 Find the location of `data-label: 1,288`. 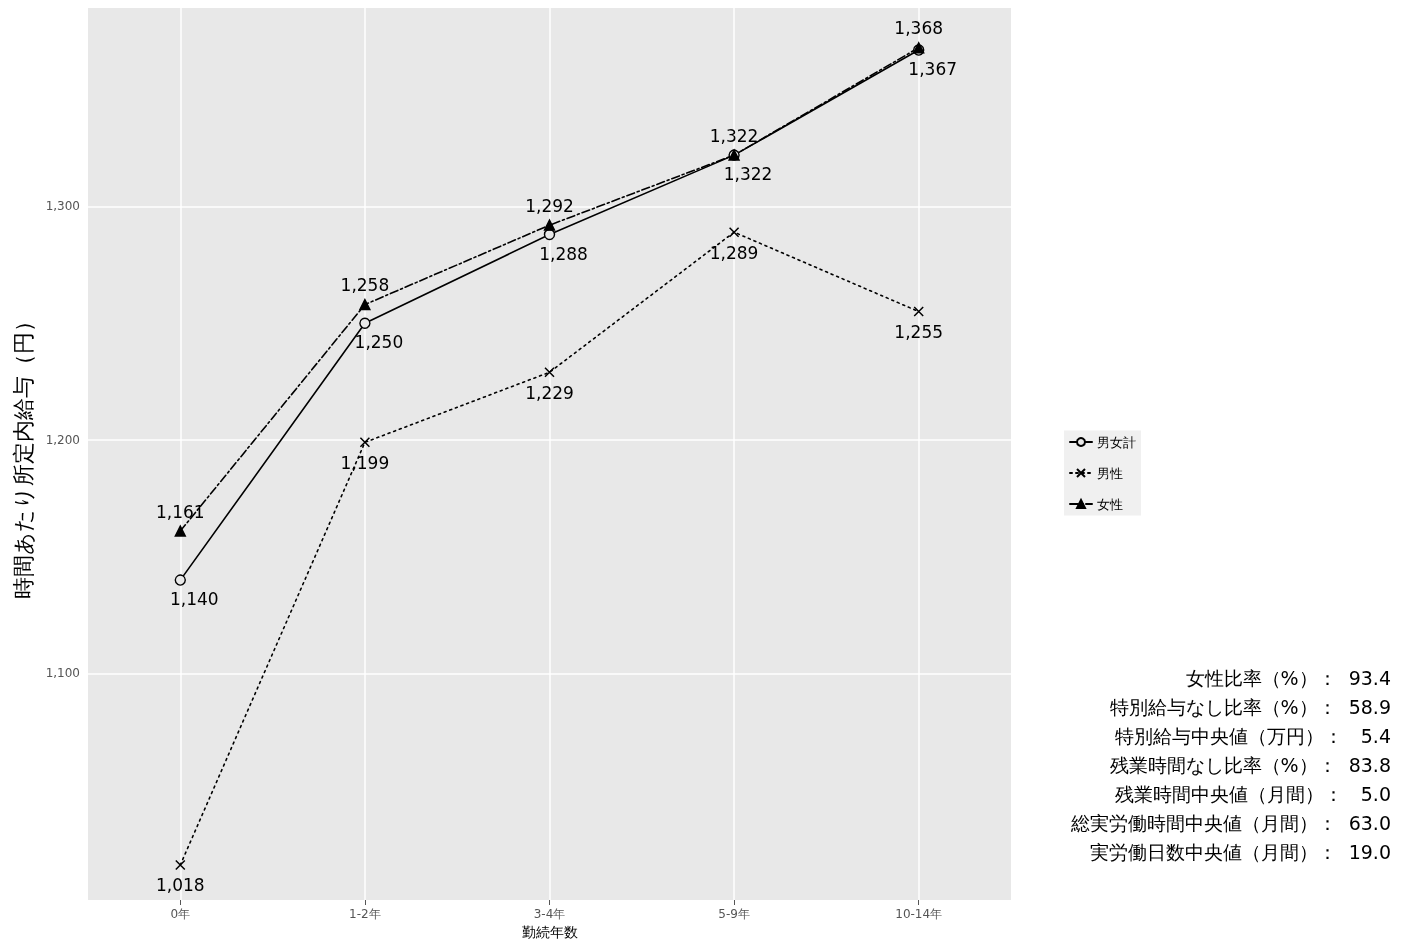

data-label: 1,288 is located at coordinates (563, 253).